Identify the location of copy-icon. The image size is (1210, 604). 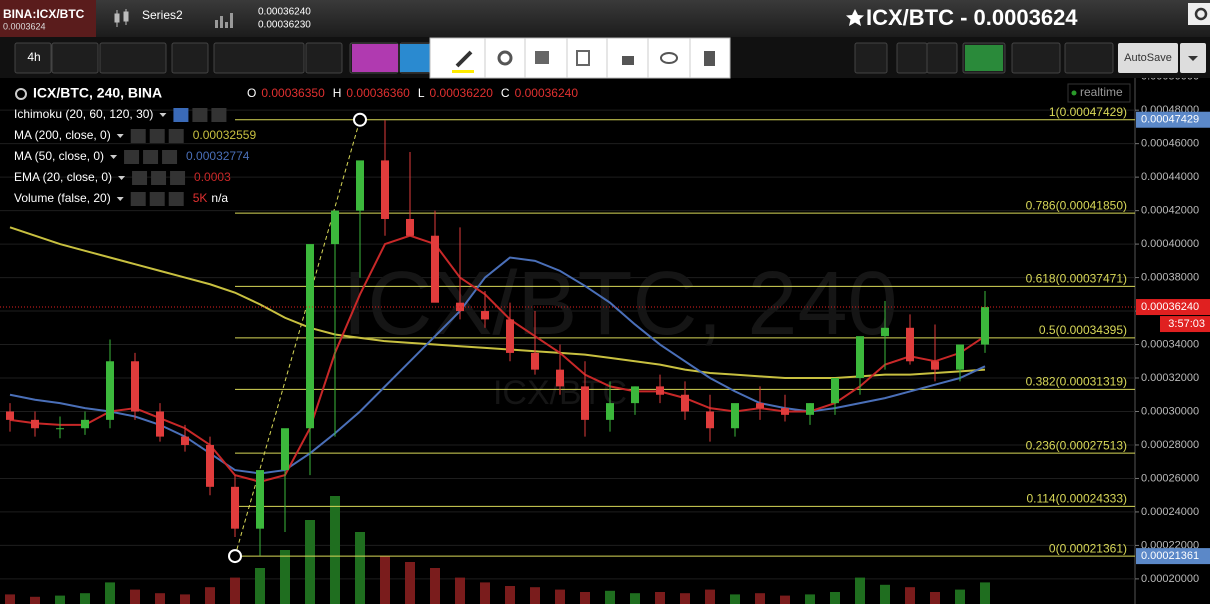
(583, 58).